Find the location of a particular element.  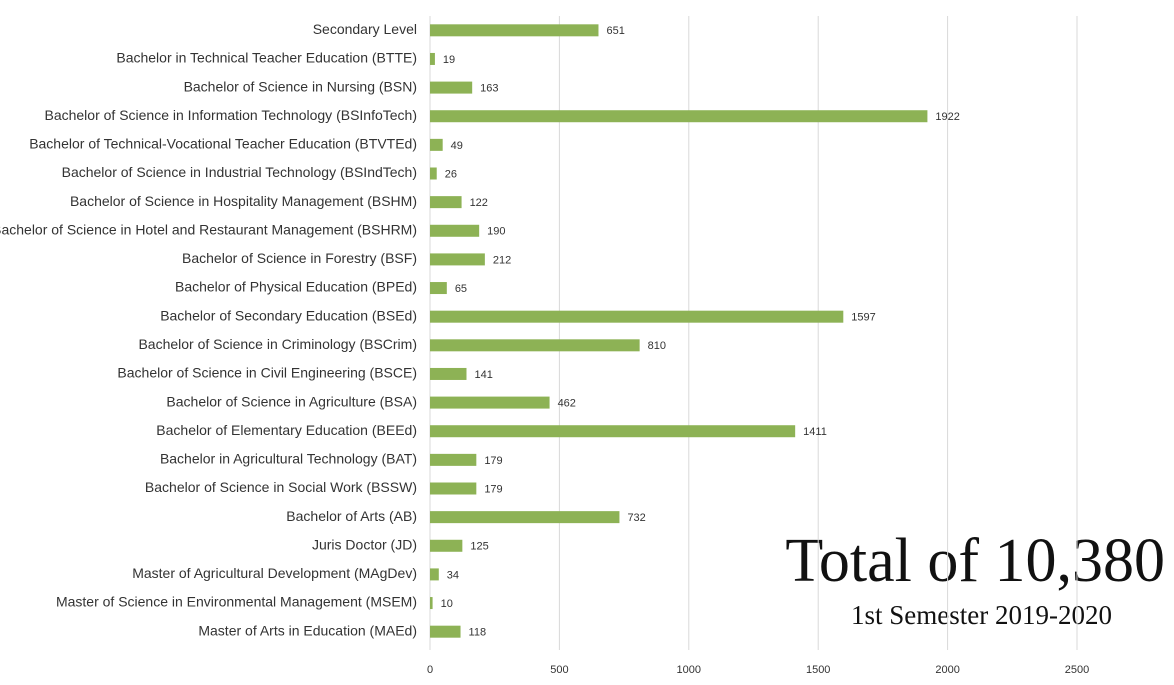

value-label: 141 is located at coordinates (483, 375).